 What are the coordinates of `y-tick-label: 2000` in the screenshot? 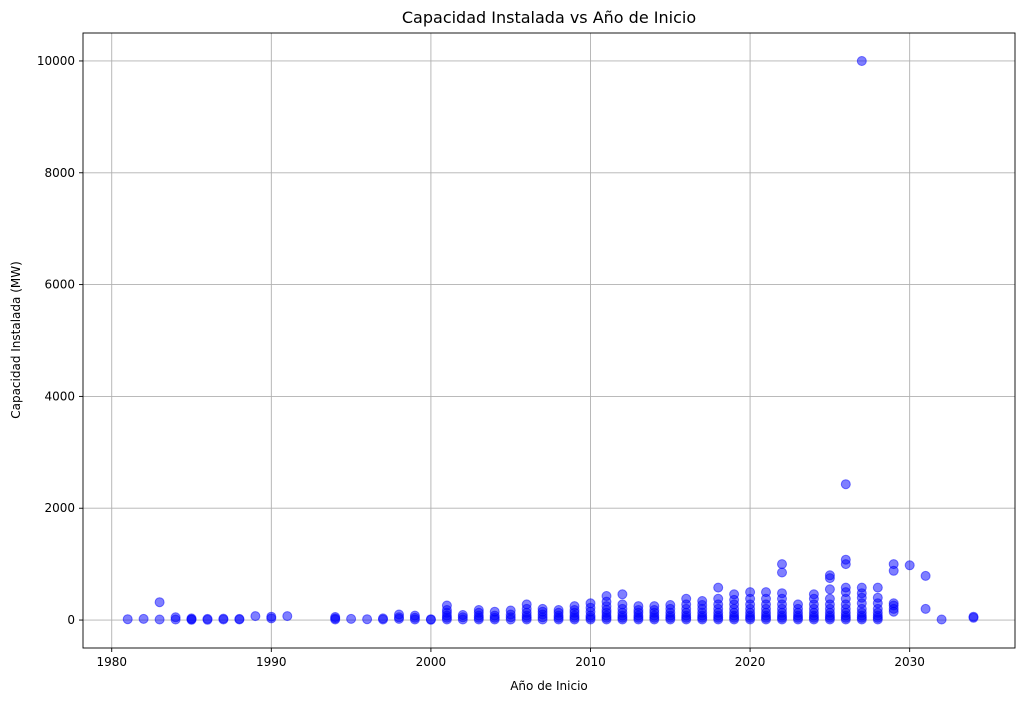 It's located at (59, 508).